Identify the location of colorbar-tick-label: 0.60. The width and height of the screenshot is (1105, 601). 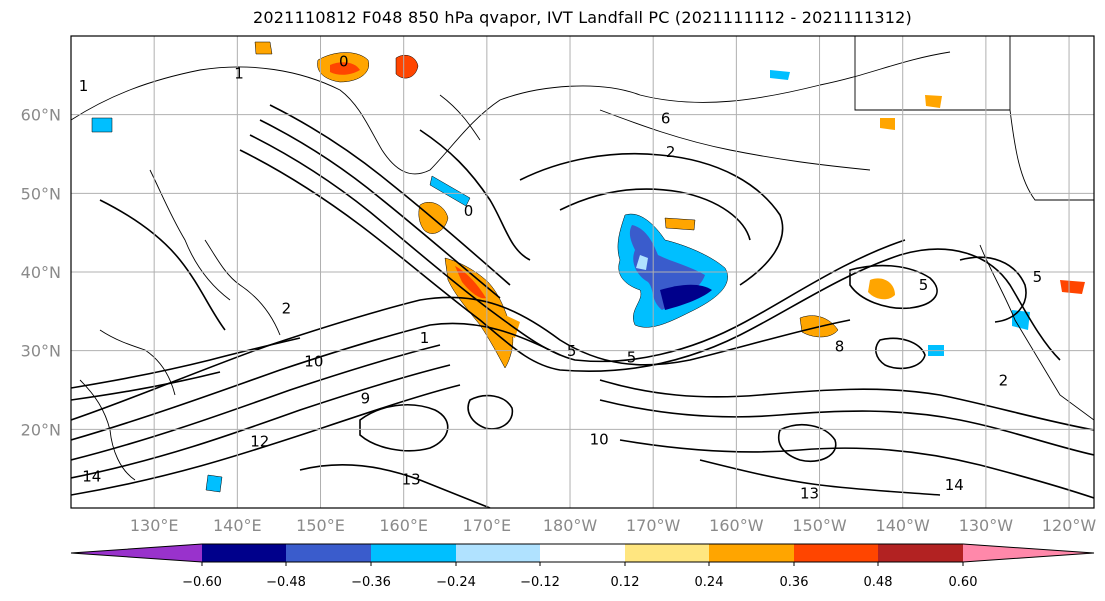
(963, 582).